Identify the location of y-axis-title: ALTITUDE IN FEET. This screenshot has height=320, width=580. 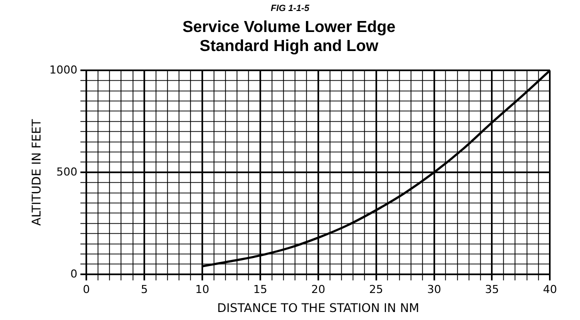
(36, 172).